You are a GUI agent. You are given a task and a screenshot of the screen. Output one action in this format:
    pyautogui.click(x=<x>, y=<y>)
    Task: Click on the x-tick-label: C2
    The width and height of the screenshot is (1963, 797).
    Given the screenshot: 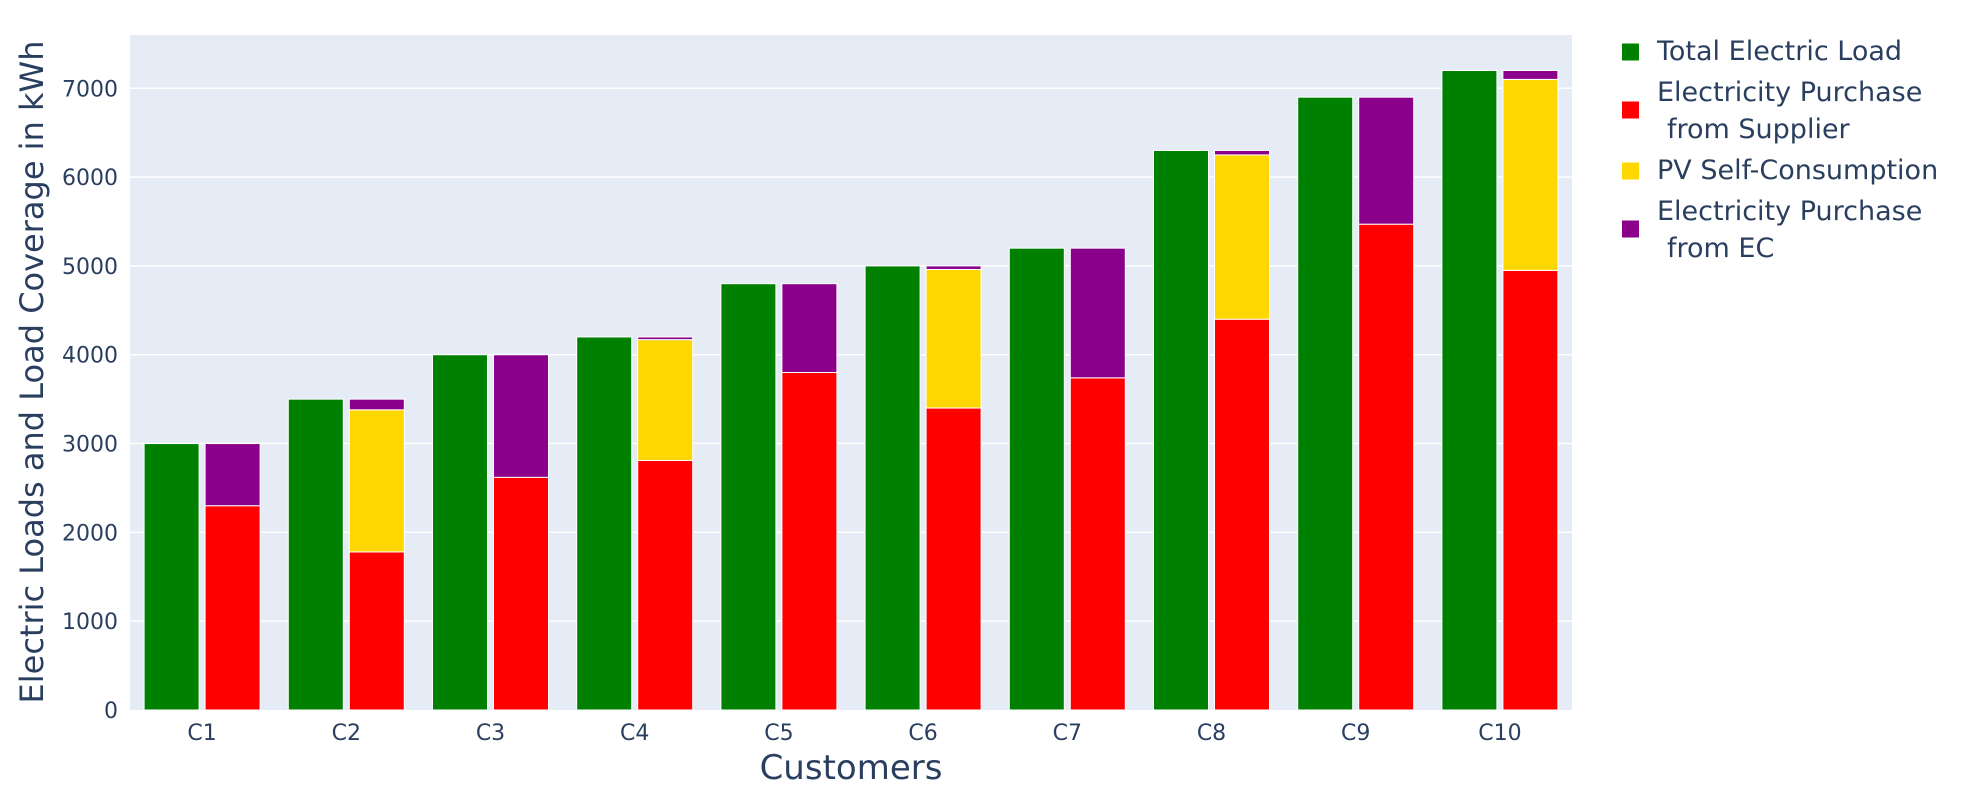 What is the action you would take?
    pyautogui.click(x=346, y=733)
    